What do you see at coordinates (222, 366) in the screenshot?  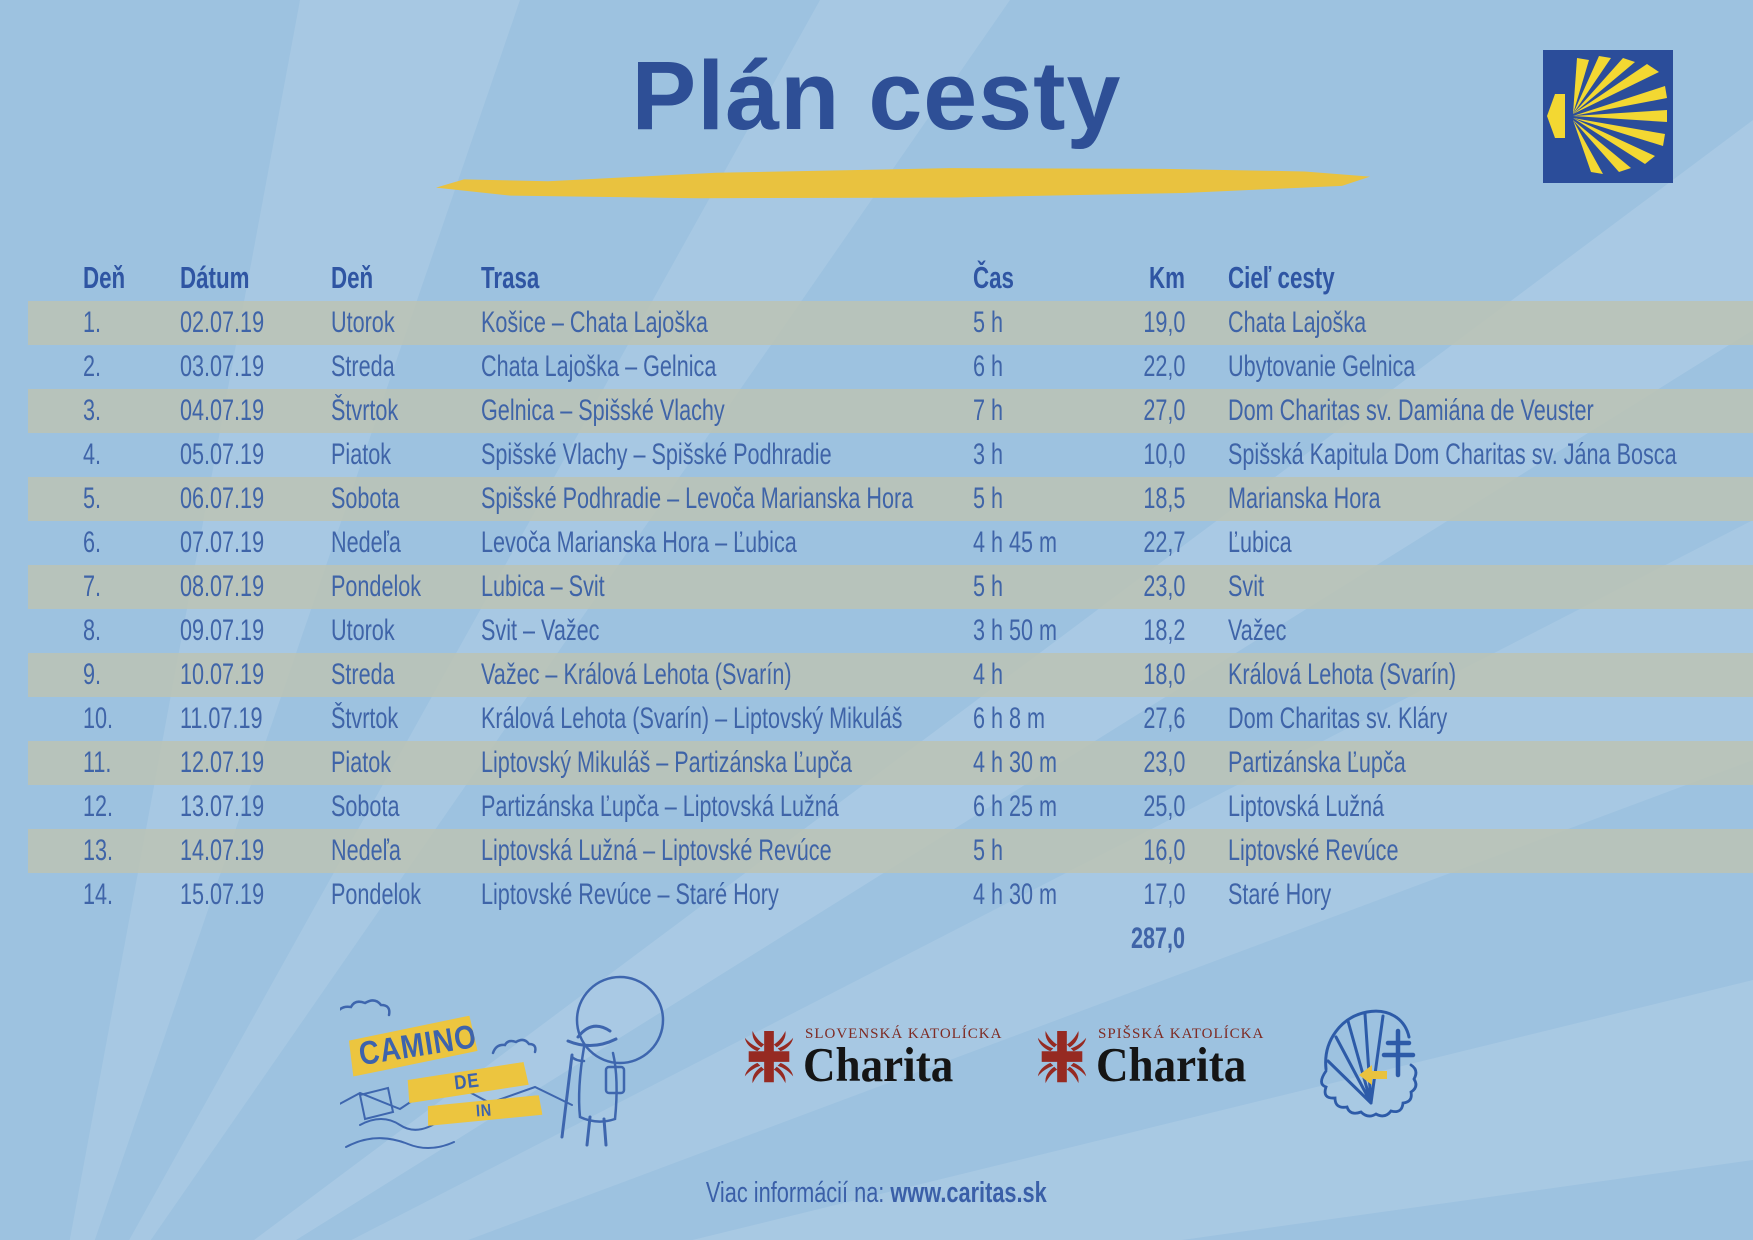 I see `cell-date: 03.07.19` at bounding box center [222, 366].